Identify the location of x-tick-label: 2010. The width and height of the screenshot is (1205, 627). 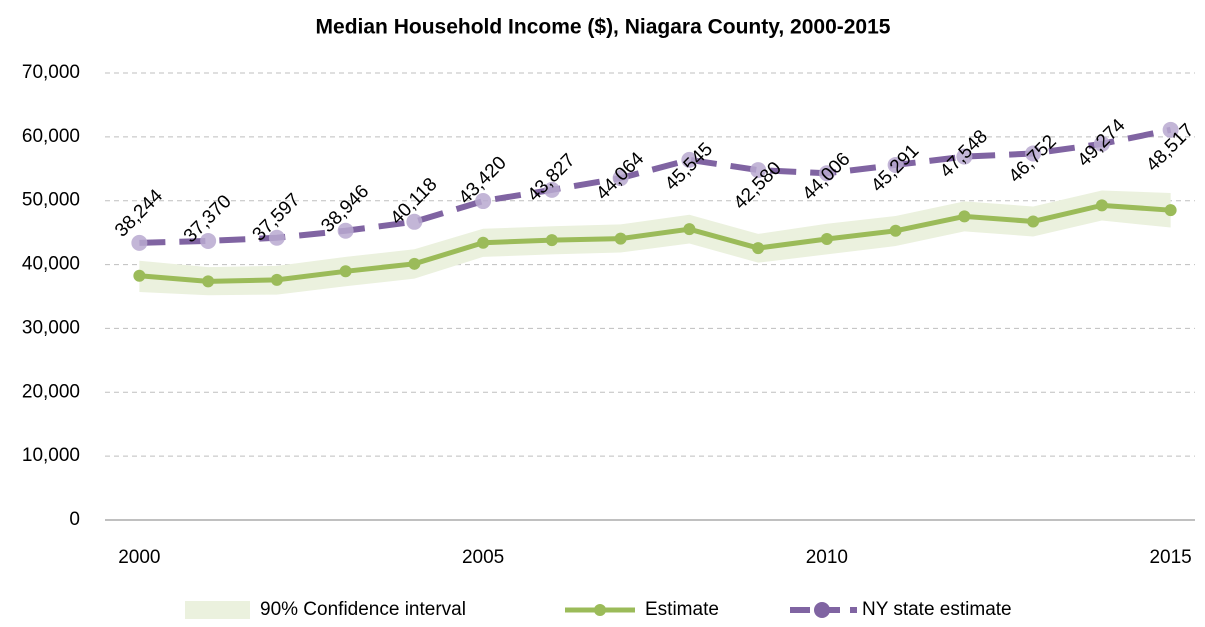
(827, 557).